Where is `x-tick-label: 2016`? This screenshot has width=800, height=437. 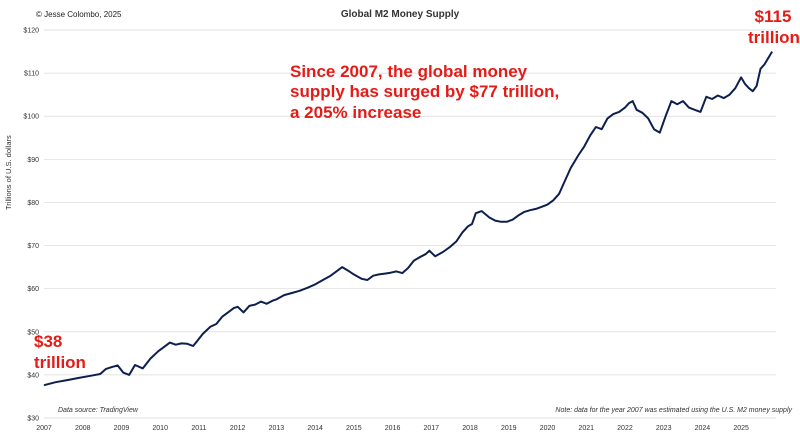 x-tick-label: 2016 is located at coordinates (393, 428).